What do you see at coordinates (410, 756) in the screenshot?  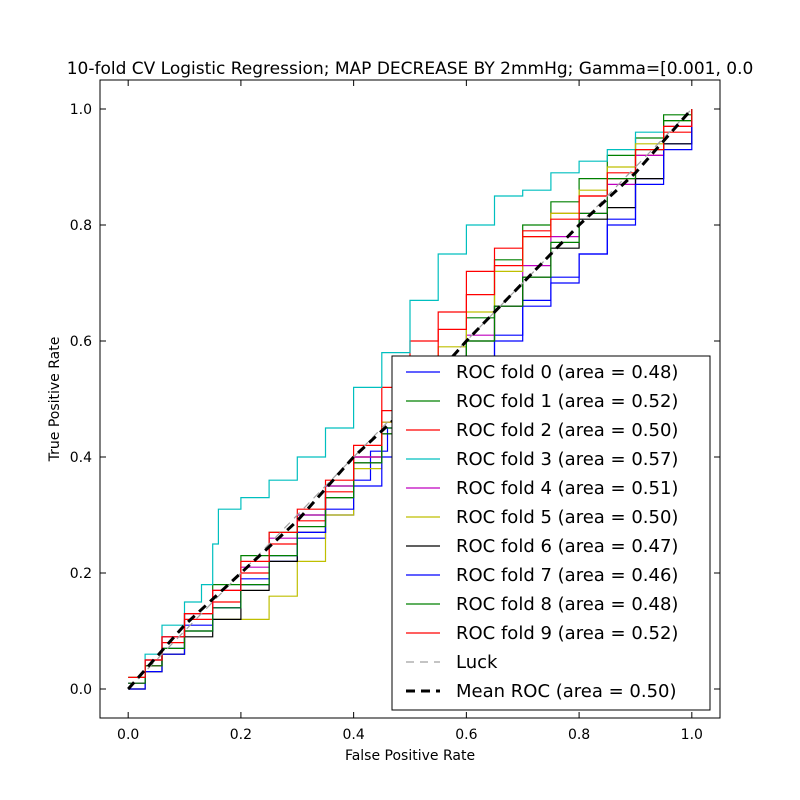 I see `x-axis-label: False Positive Rate` at bounding box center [410, 756].